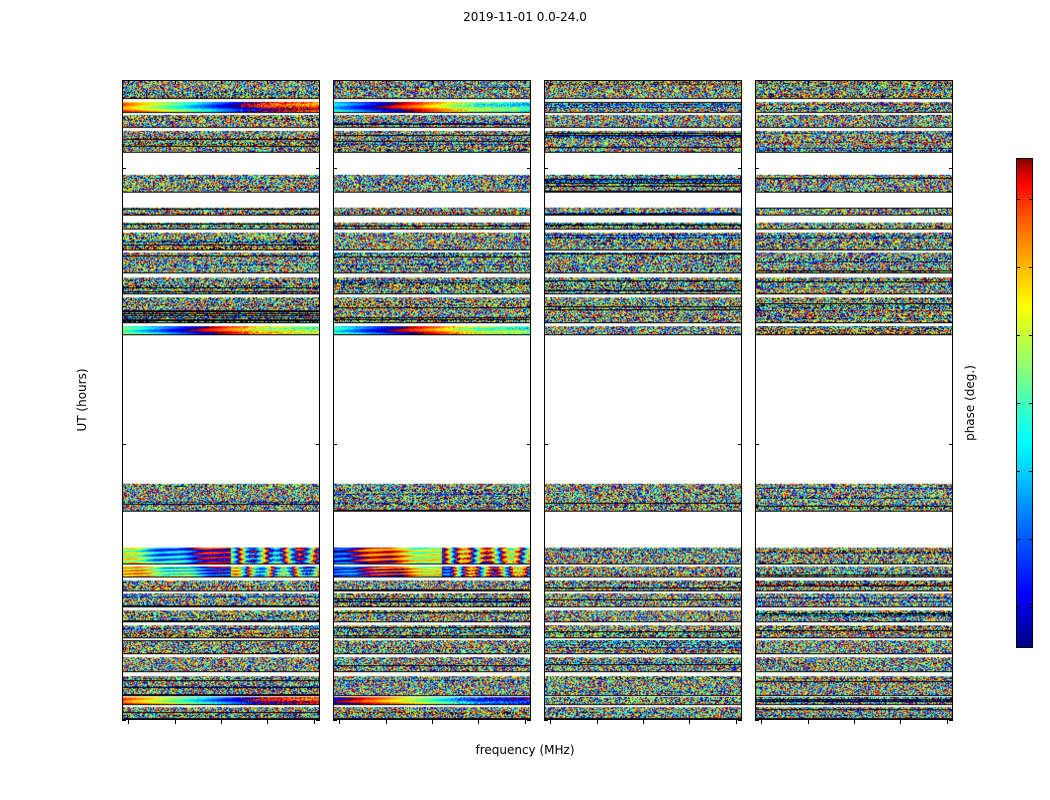 This screenshot has height=800, width=1050. I want to click on panel-heatmap-yy, so click(432, 400).